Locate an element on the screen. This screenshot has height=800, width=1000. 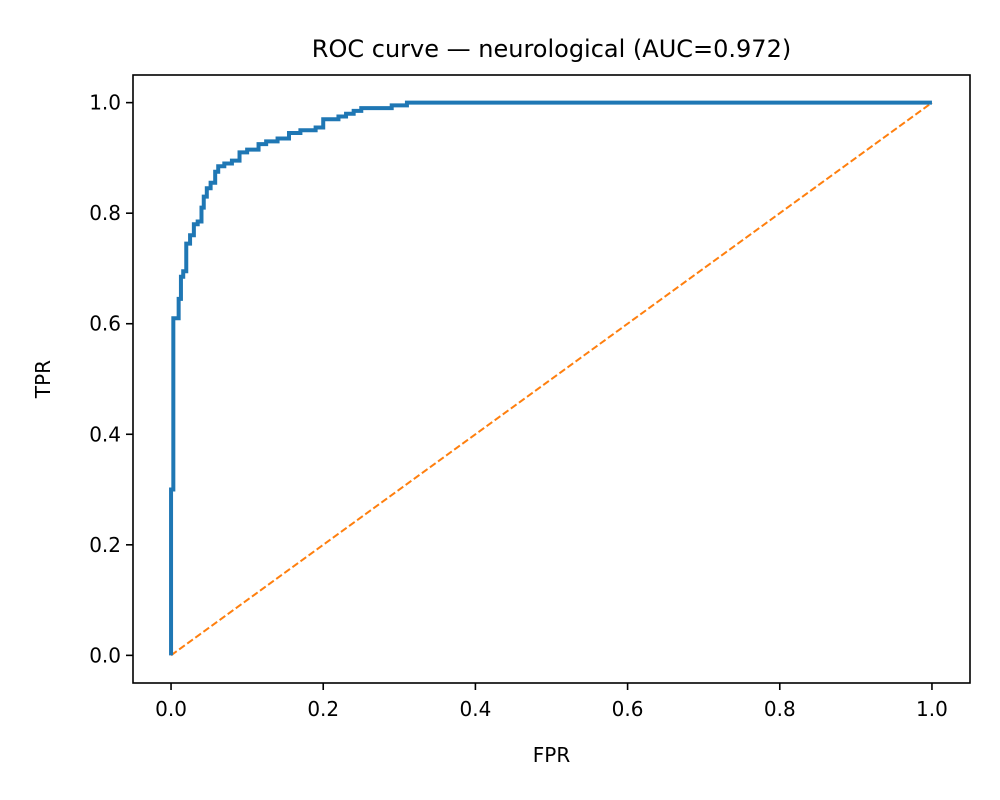
y-axis-title: TPR is located at coordinates (43, 379).